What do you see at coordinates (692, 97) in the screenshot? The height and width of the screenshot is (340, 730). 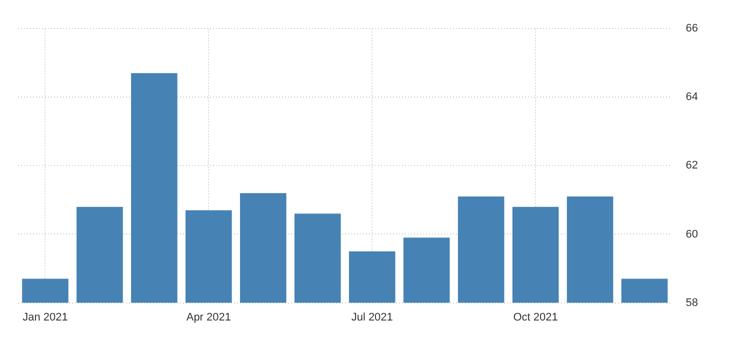 I see `y-tick-label: 64` at bounding box center [692, 97].